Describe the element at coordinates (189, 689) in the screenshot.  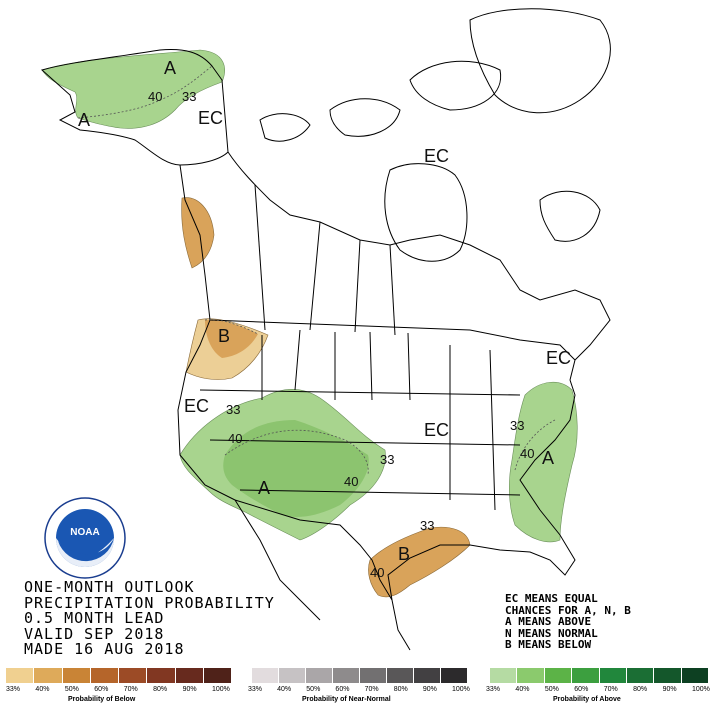
I see `tick-below-6: 90%` at that location.